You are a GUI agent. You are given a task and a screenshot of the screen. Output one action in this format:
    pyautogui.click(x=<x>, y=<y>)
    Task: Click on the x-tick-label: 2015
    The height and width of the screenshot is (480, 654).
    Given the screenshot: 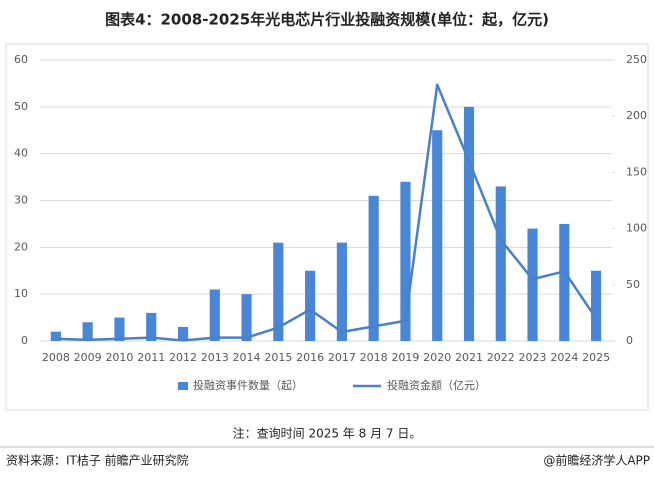 What is the action you would take?
    pyautogui.click(x=278, y=357)
    